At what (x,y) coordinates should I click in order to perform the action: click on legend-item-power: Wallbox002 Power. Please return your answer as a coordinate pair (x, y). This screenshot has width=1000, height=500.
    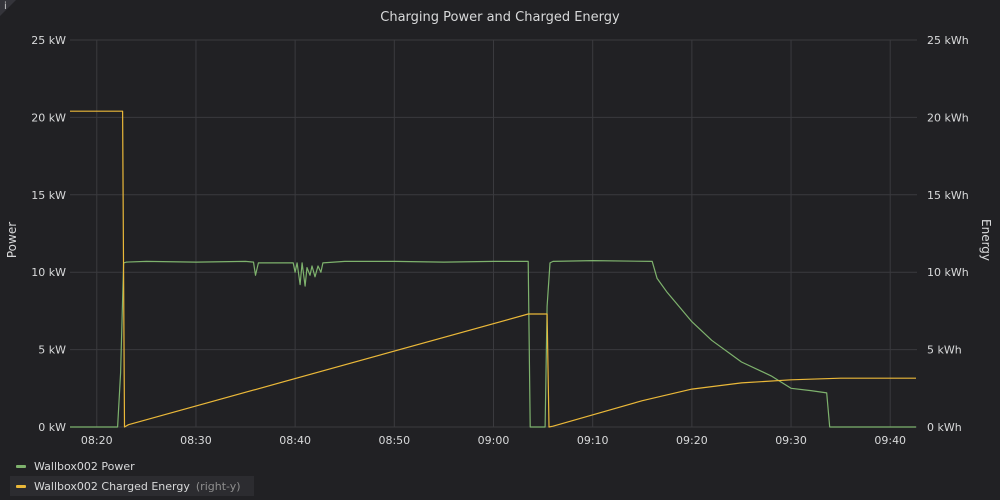
    Looking at the image, I should click on (132, 466).